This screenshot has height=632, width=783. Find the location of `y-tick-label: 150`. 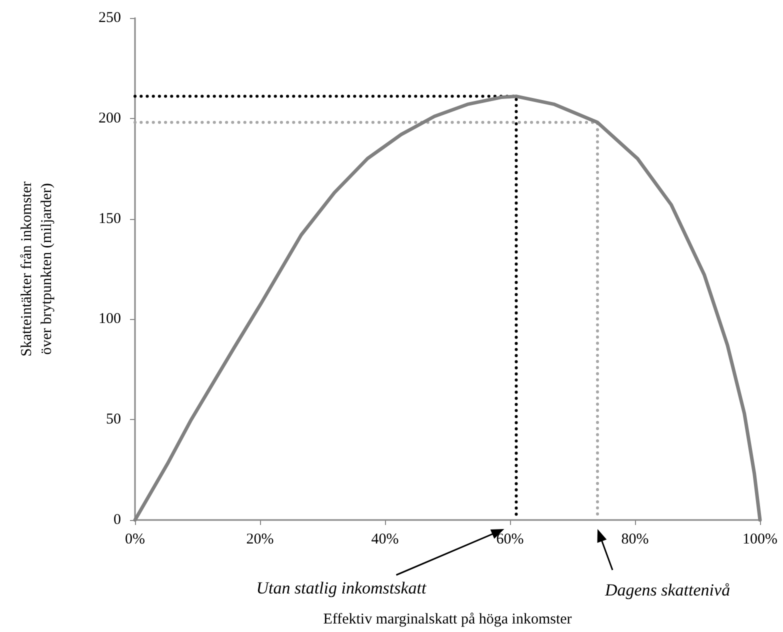

y-tick-label: 150 is located at coordinates (109, 218).